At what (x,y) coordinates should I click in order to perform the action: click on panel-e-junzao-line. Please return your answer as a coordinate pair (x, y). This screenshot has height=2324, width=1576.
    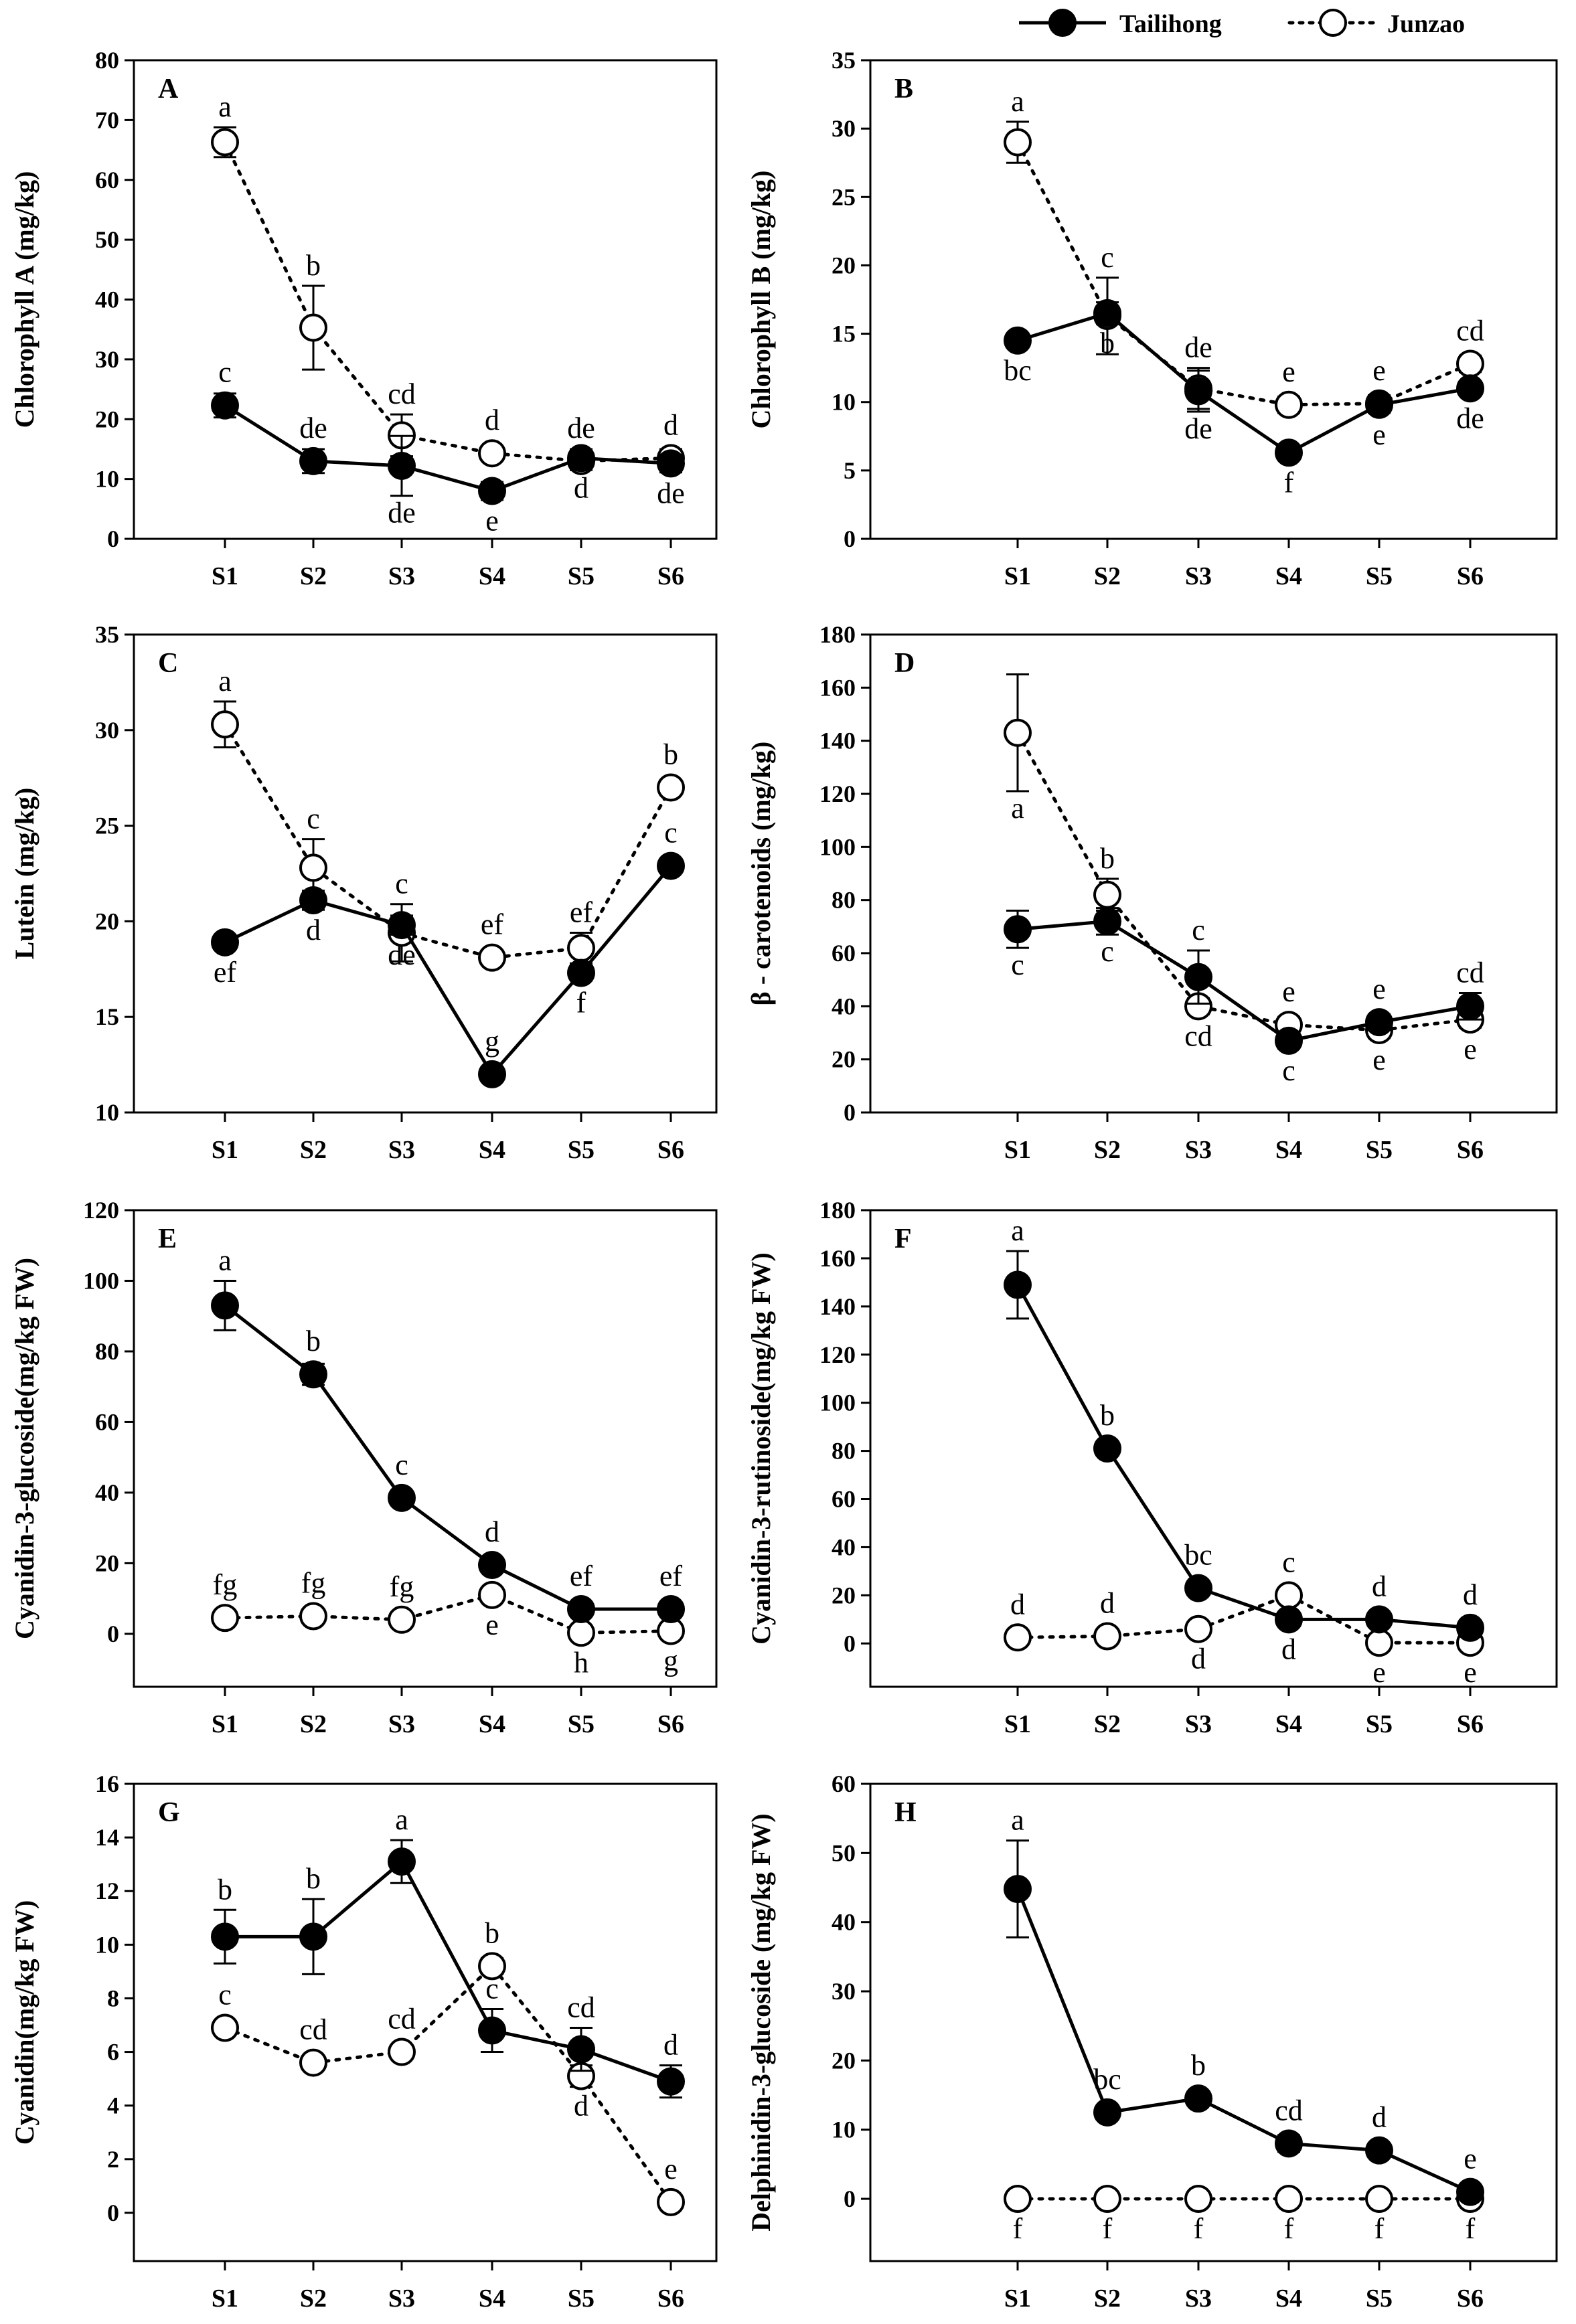
    Looking at the image, I should click on (448, 1614).